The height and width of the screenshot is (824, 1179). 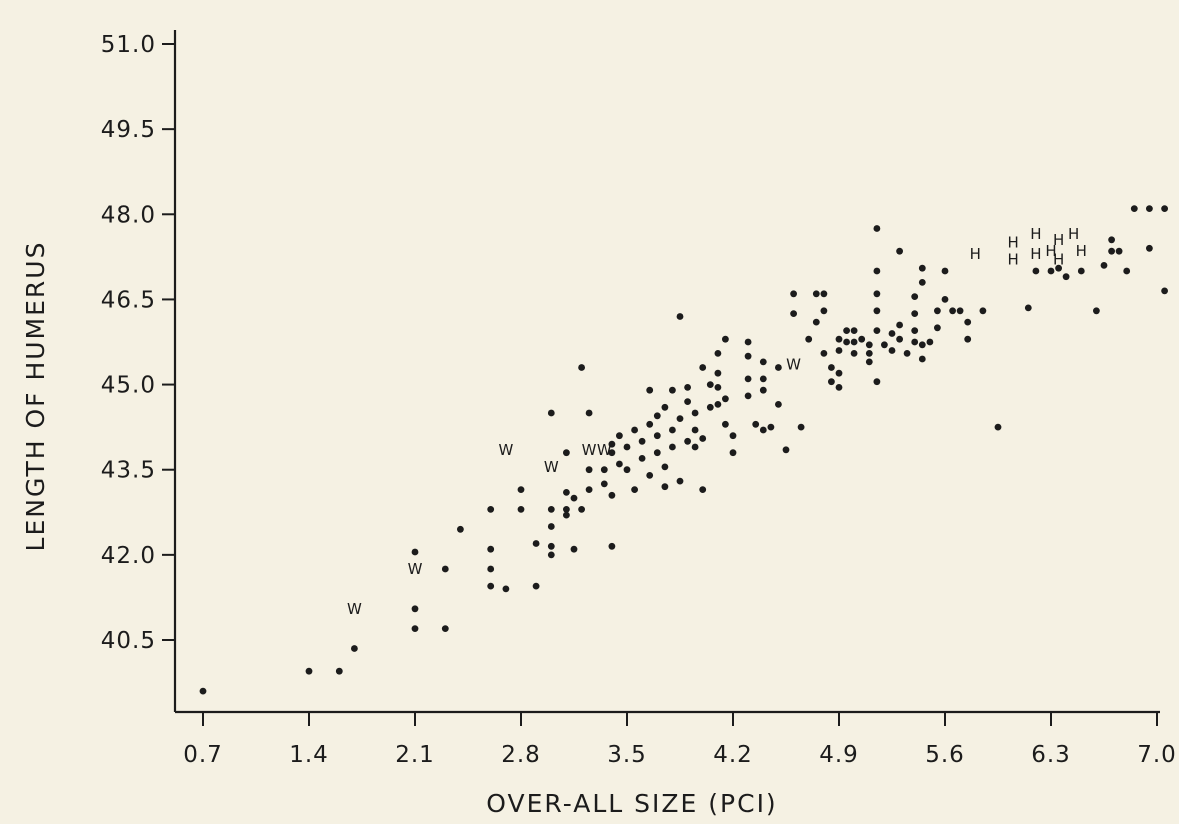 What do you see at coordinates (128, 641) in the screenshot?
I see `y-tick-label: 40.5` at bounding box center [128, 641].